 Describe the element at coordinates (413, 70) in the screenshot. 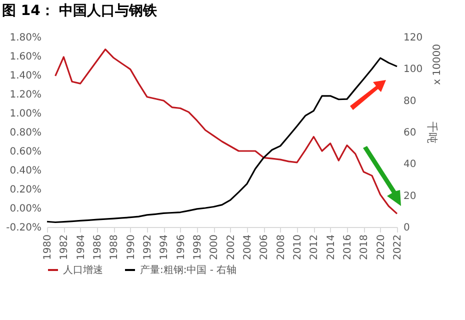

I see `y2-tick-label: 100` at that location.